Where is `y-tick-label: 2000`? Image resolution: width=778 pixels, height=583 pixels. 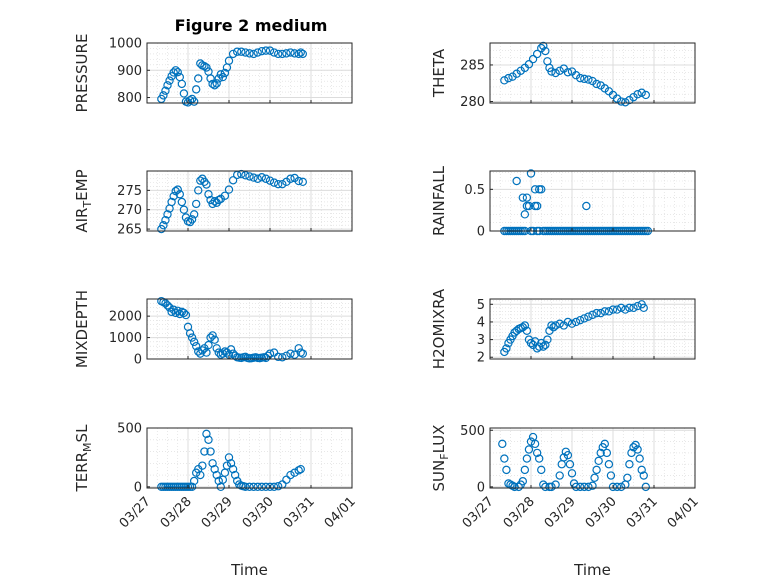
y-tick-label: 2000 is located at coordinates (125, 317).